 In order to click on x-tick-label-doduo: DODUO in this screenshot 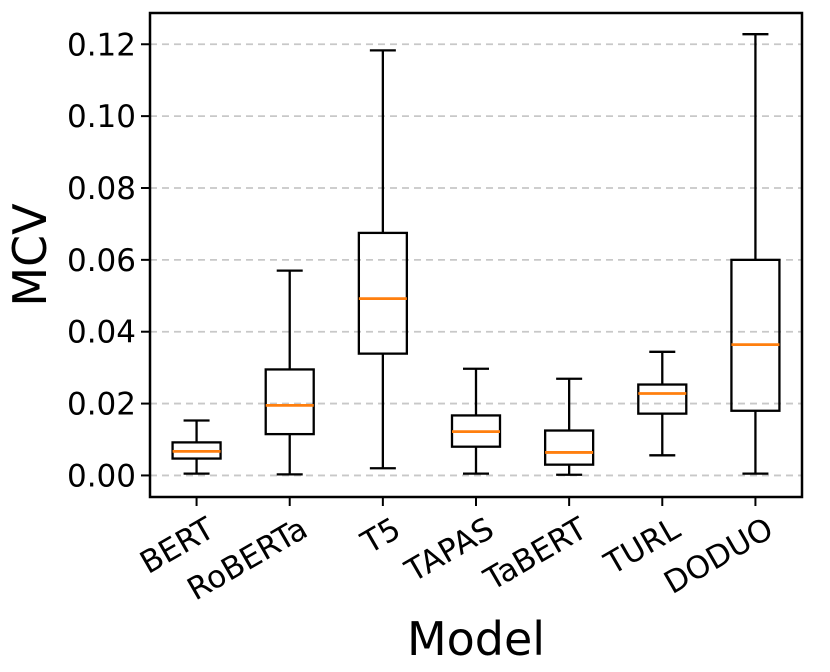, I will do `click(718, 556)`.